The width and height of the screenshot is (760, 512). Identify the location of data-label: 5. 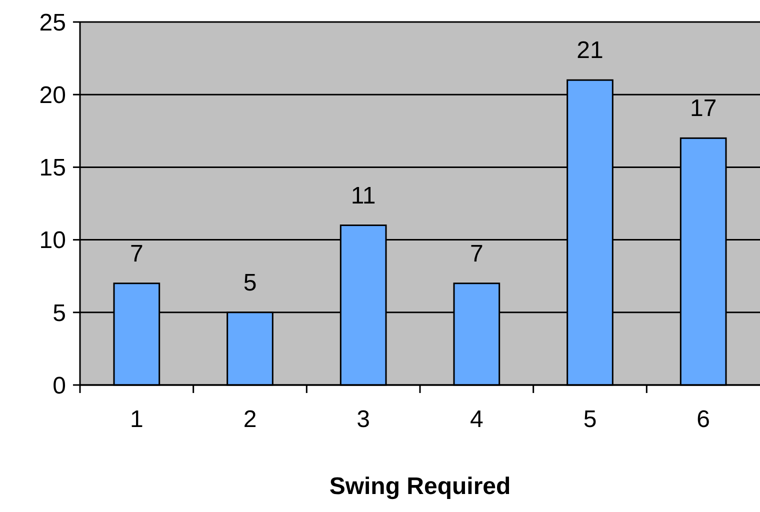
(250, 282).